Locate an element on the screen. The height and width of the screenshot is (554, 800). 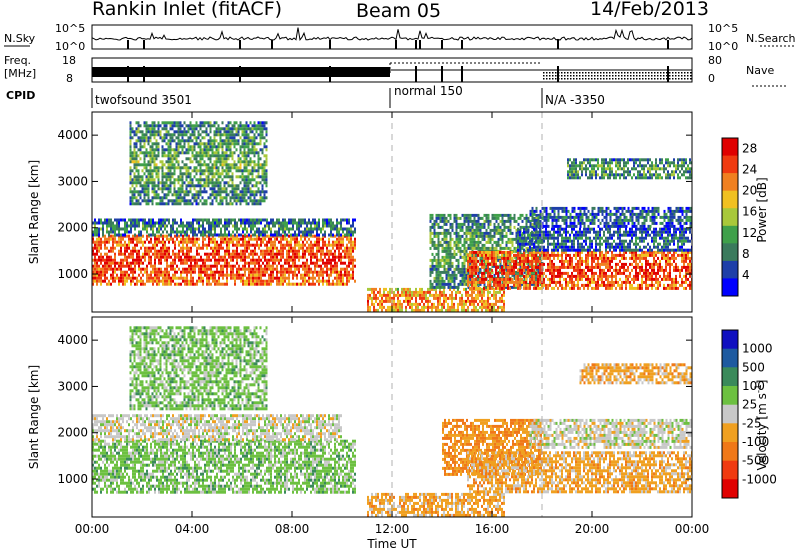
freq-tick-bottom: 8 is located at coordinates (69, 78).